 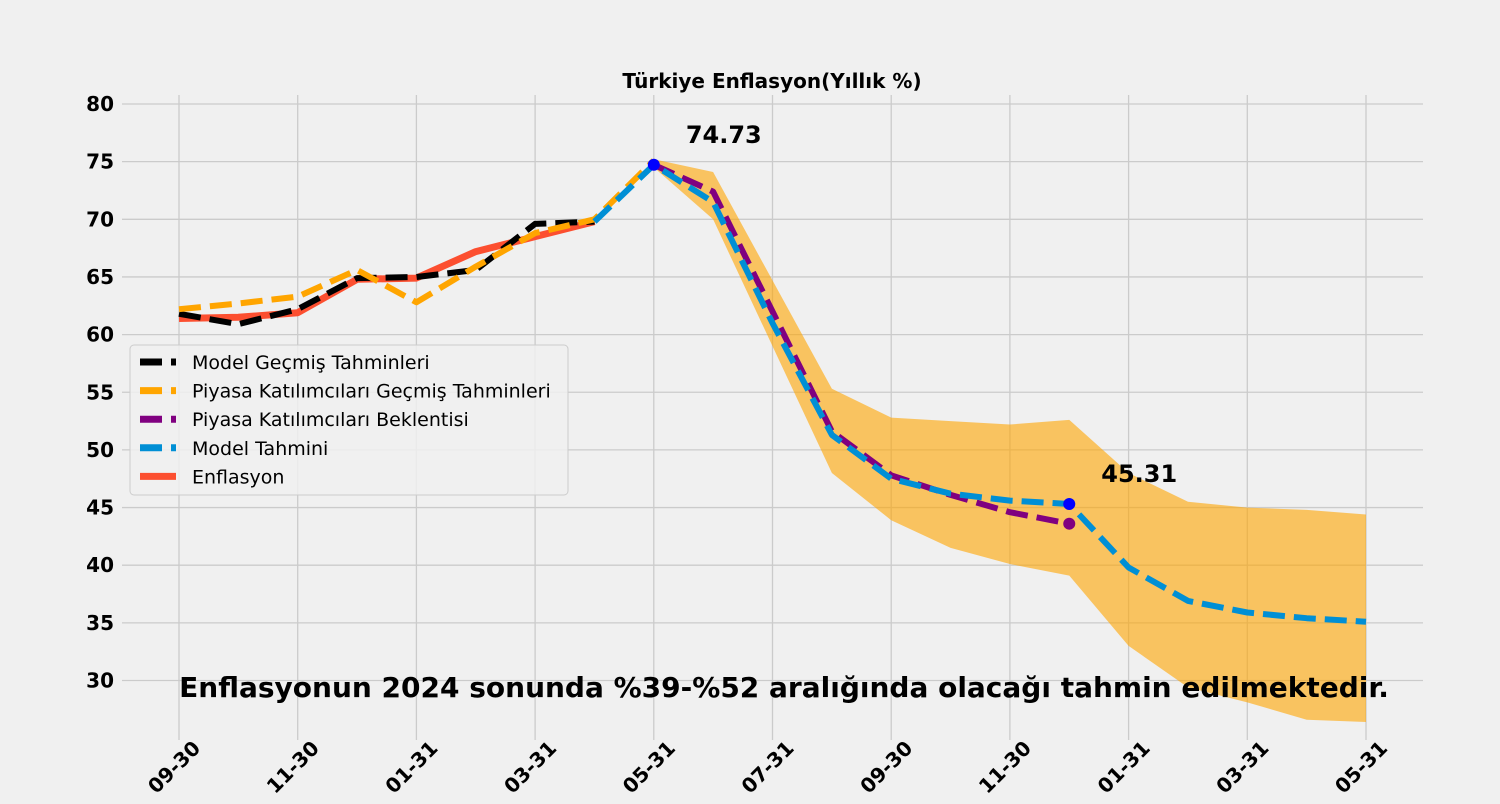 I want to click on value-annotation: 45.31, so click(x=1139, y=474).